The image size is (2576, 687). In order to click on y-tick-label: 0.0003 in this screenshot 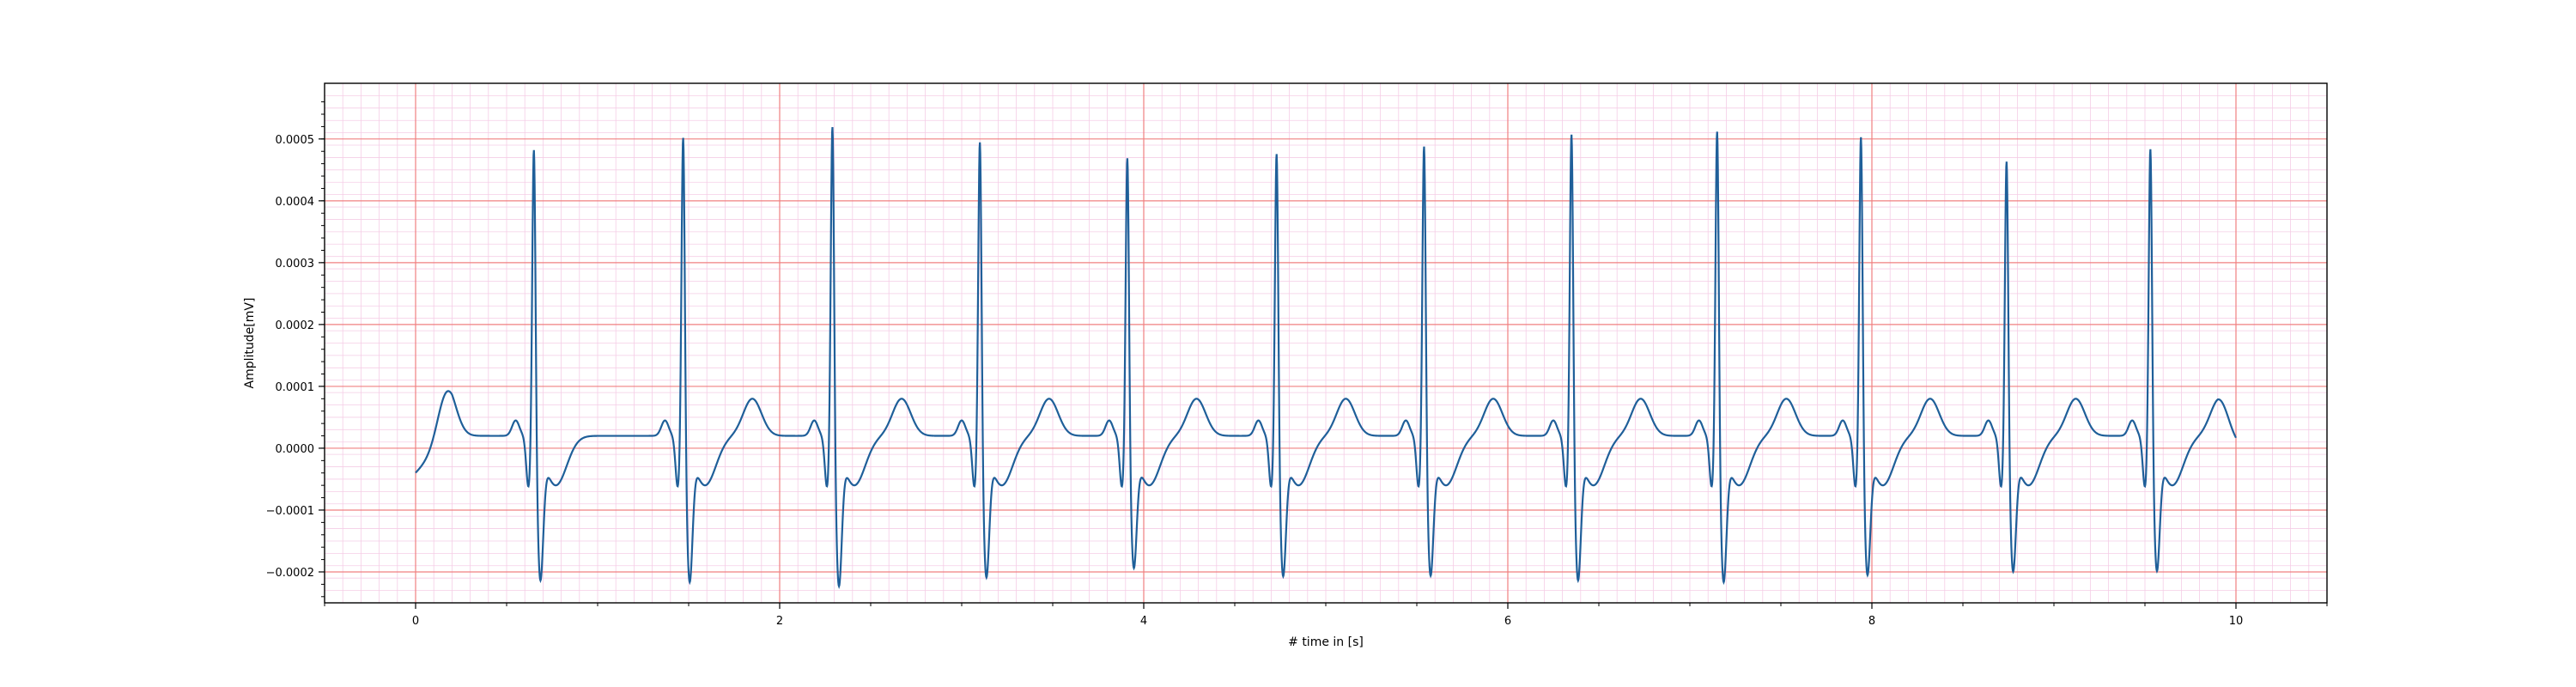, I will do `click(295, 264)`.